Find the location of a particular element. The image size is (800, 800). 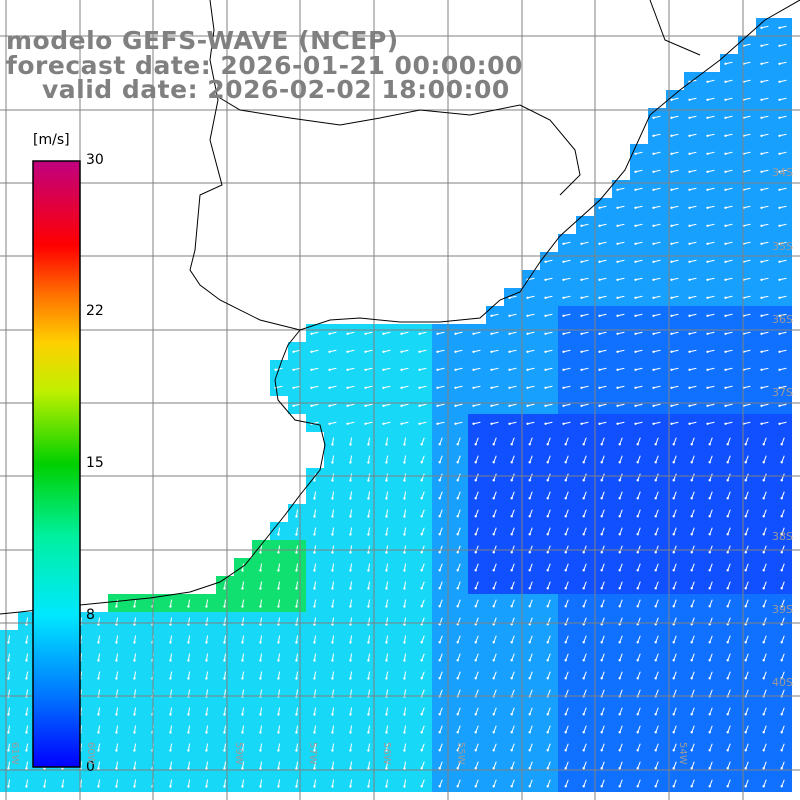

lat-label-39s: 39S is located at coordinates (782, 609).